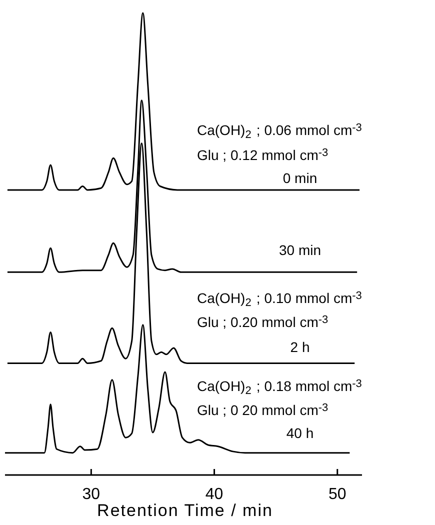  I want to click on annotation: 0 min, so click(300, 178).